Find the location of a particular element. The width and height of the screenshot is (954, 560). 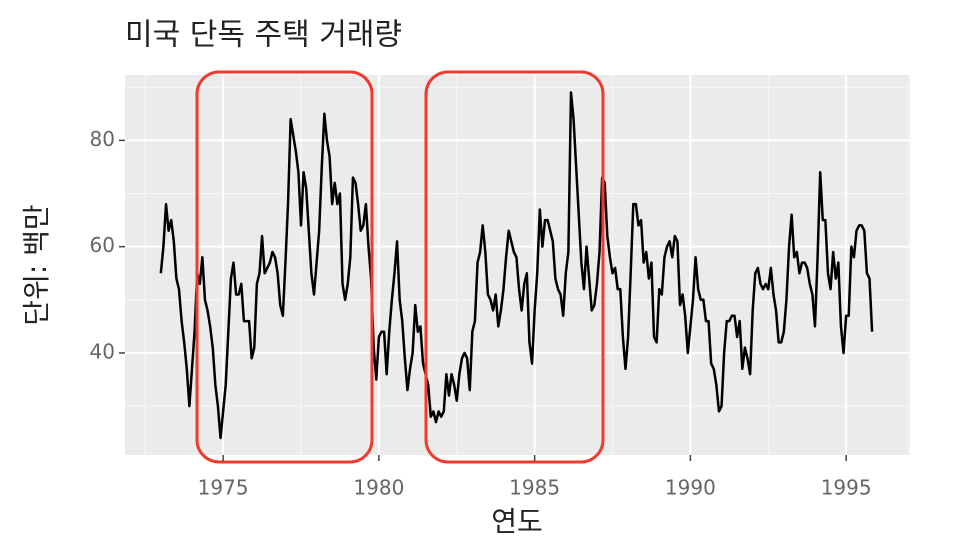

x-axis-label: 연도 is located at coordinates (517, 521).